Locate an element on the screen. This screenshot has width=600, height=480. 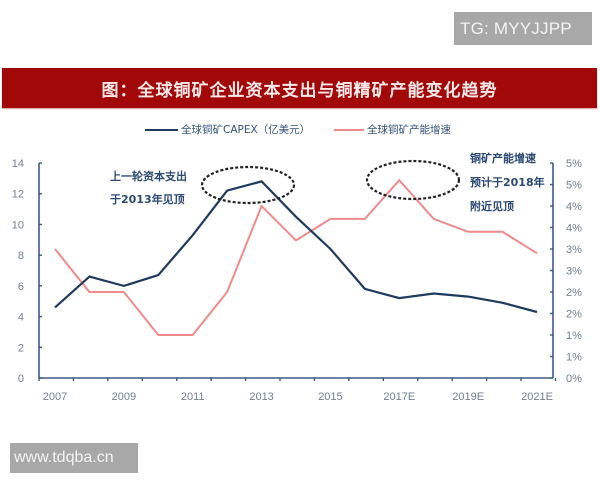
legend-swatch-growth is located at coordinates (349, 129).